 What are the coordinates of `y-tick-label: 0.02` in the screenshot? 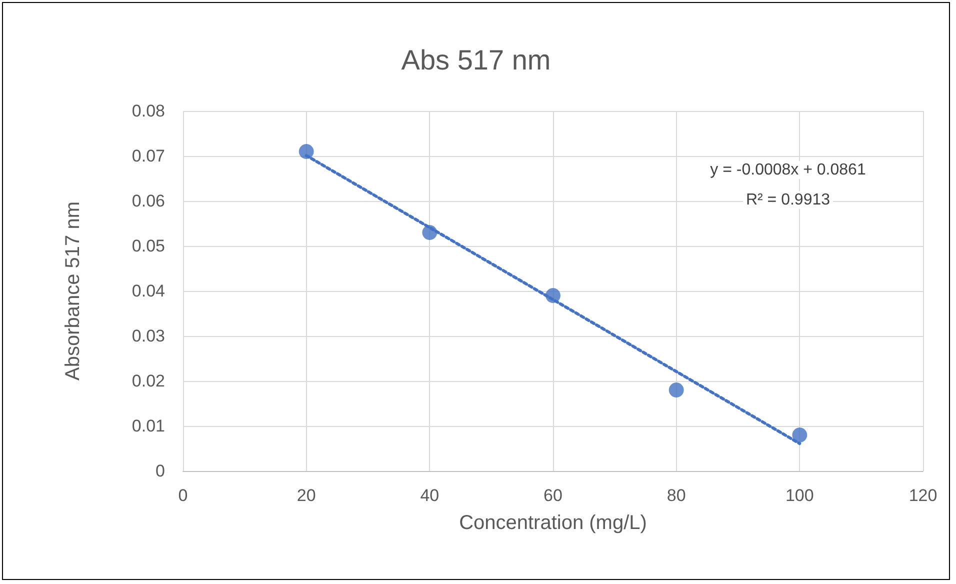 It's located at (148, 381).